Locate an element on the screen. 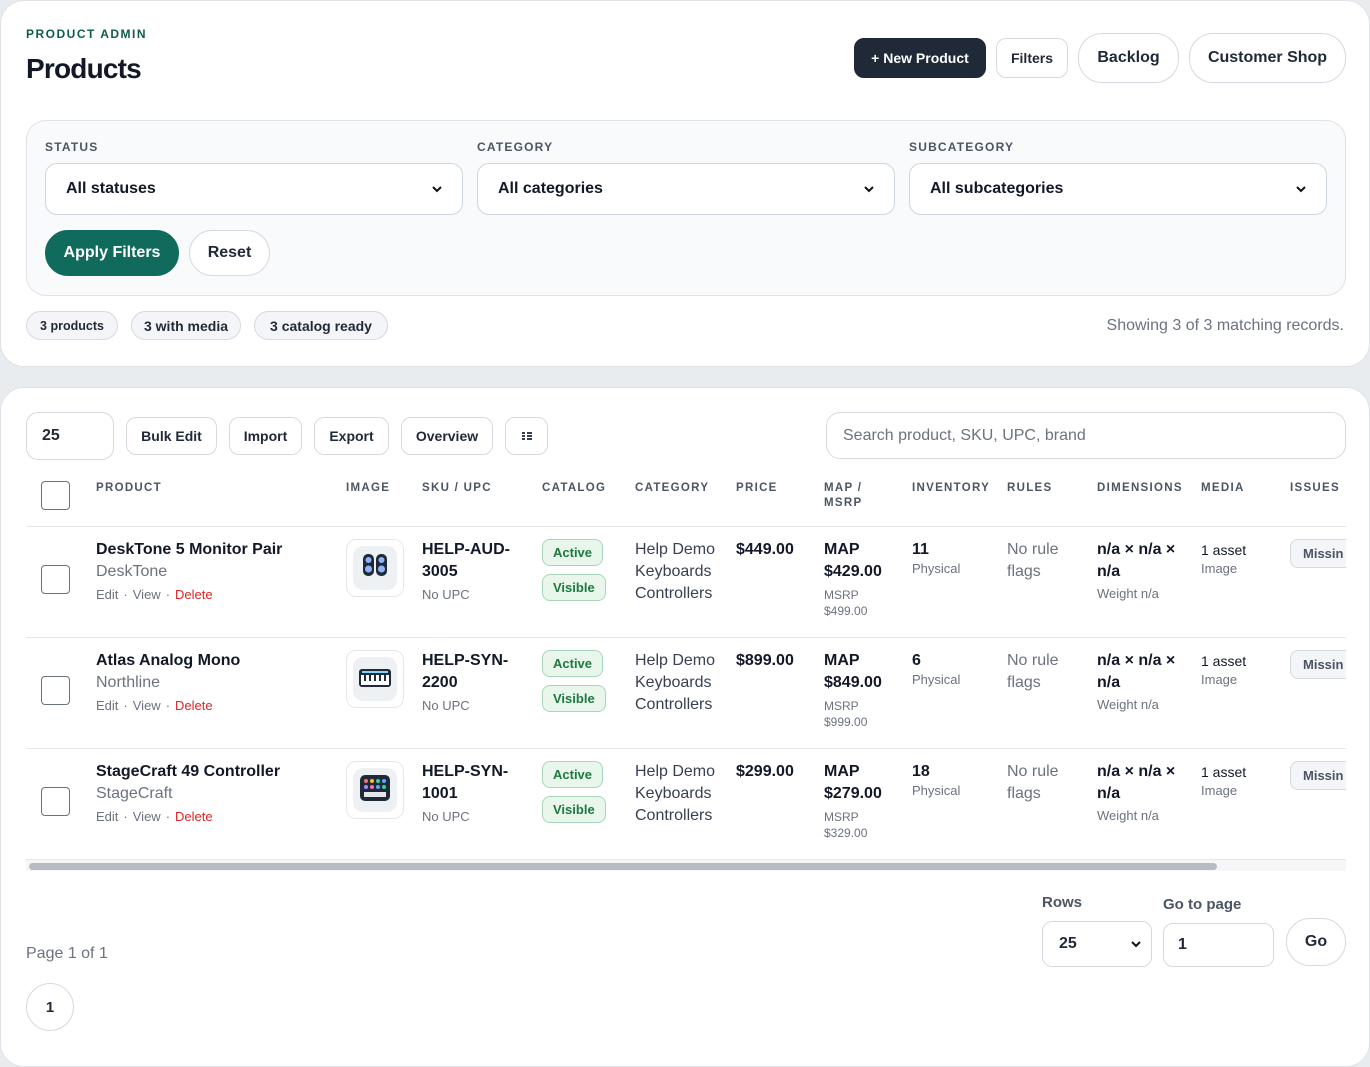 This screenshot has width=1370, height=1067. filters-button: Filters is located at coordinates (1032, 58).